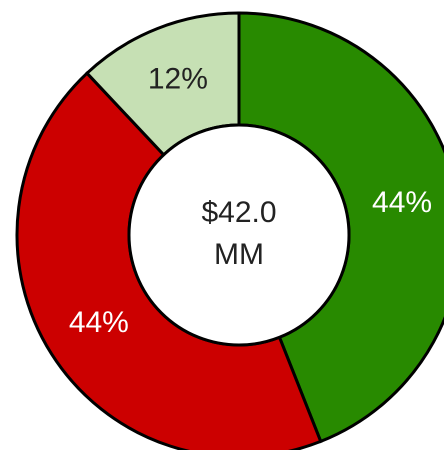 Image resolution: width=444 pixels, height=450 pixels. I want to click on center-label: MM, so click(239, 254).